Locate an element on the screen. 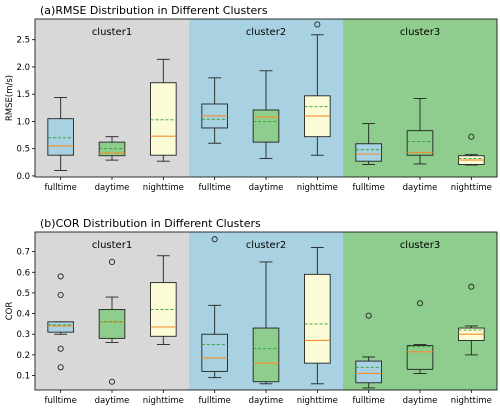  cor-cluster3-label: cluster3 is located at coordinates (420, 245).